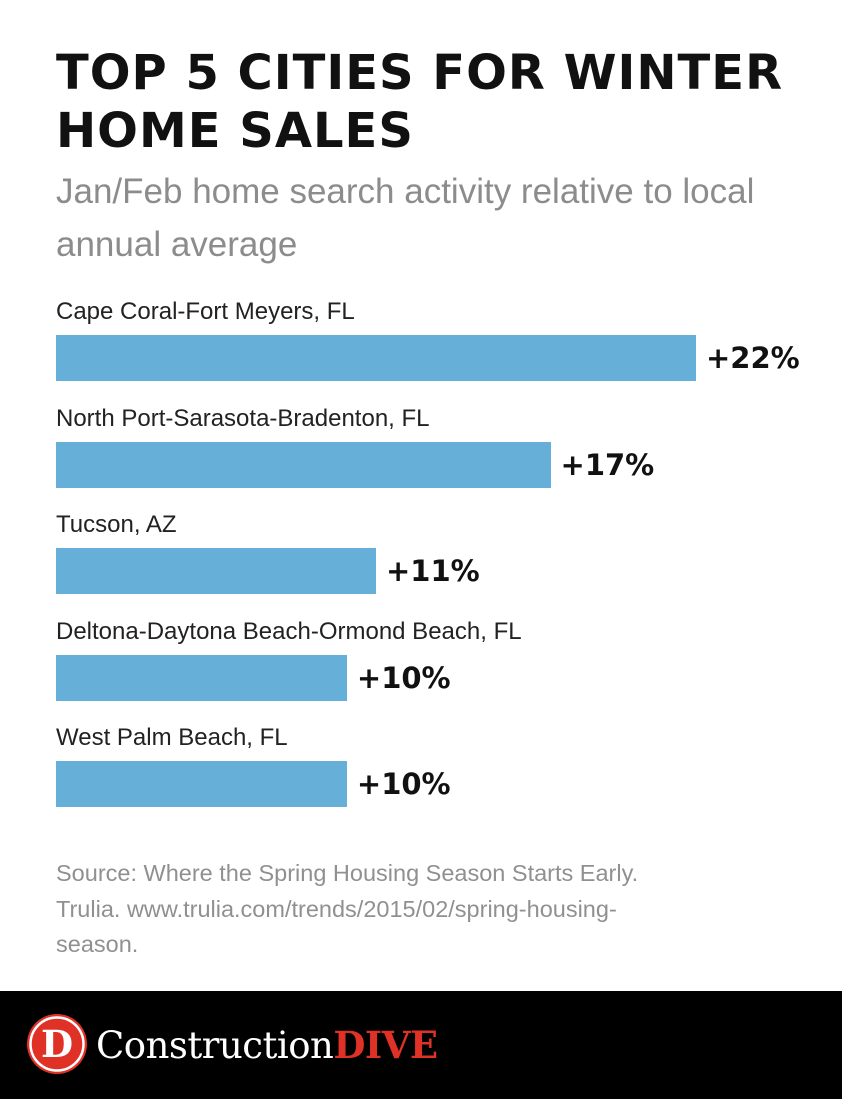 This screenshot has height=1099, width=842. What do you see at coordinates (607, 464) in the screenshot?
I see `value-label: +17%` at bounding box center [607, 464].